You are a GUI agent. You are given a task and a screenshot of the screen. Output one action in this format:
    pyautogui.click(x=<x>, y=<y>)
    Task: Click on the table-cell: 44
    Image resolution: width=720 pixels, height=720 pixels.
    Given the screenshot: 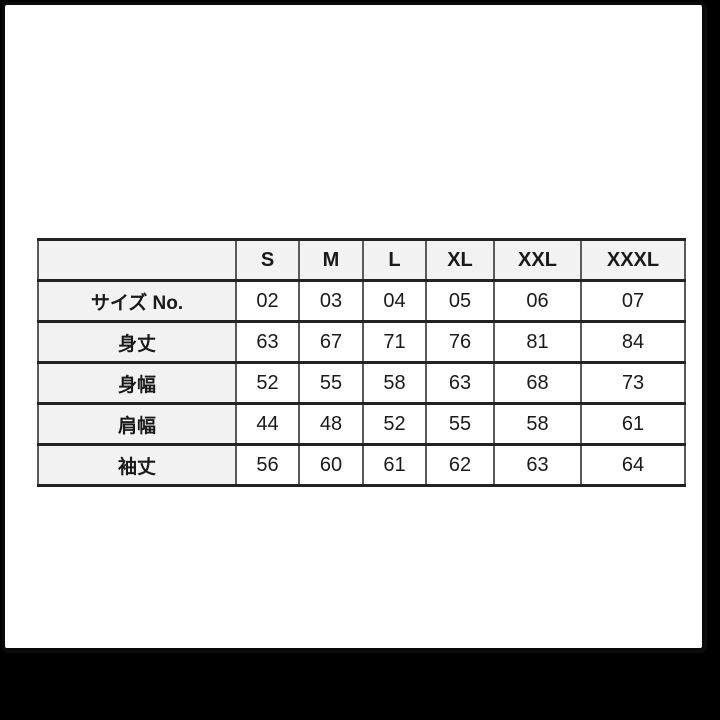 What is the action you would take?
    pyautogui.click(x=267, y=424)
    